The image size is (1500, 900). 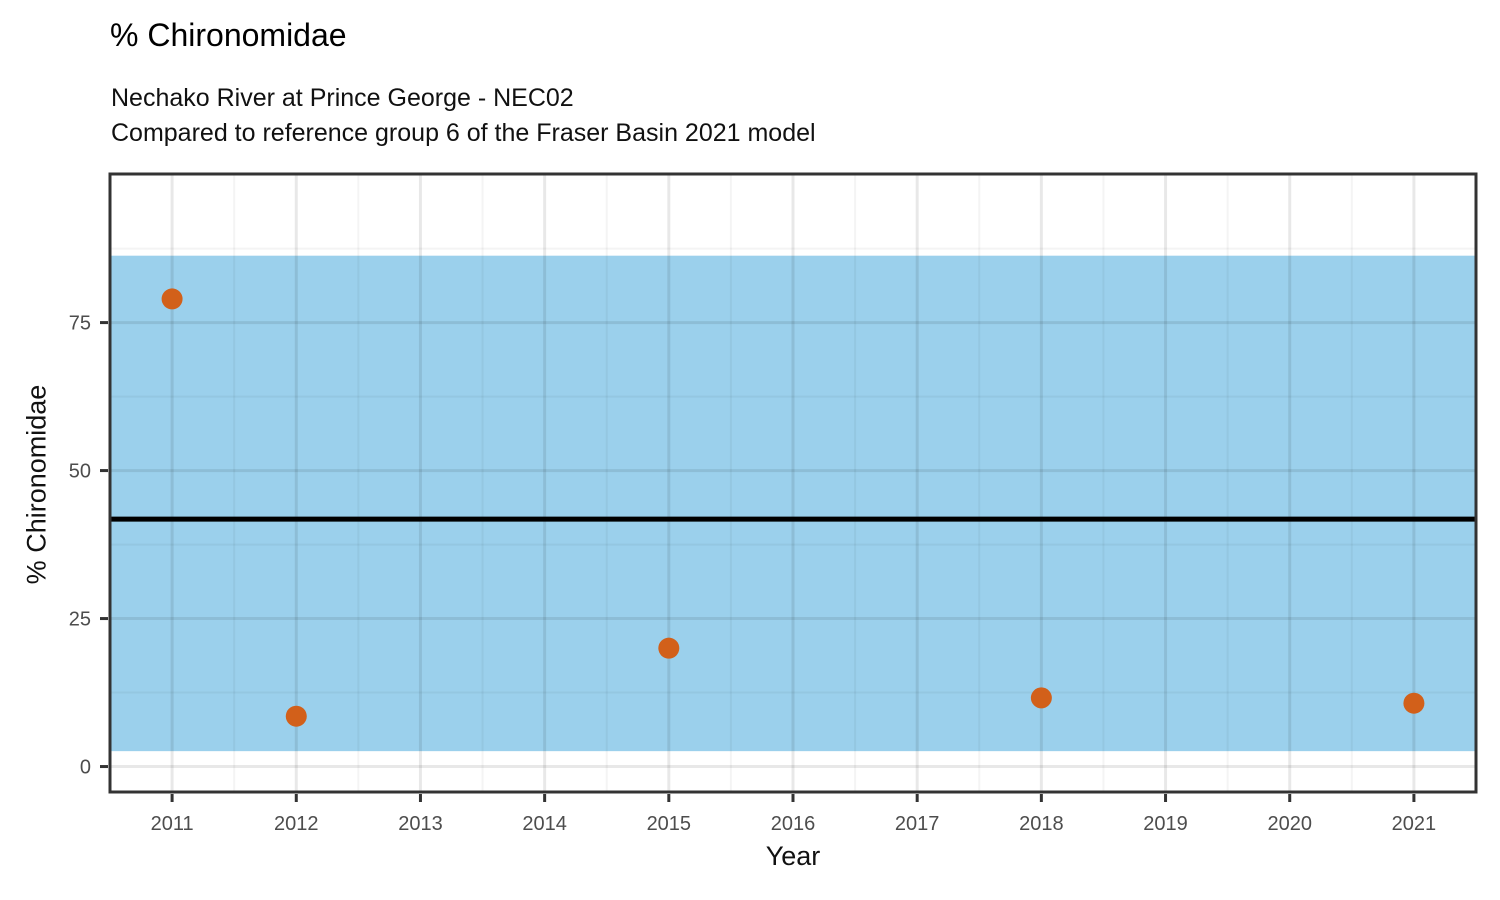 I want to click on y-tick-label: 25, so click(x=80, y=620).